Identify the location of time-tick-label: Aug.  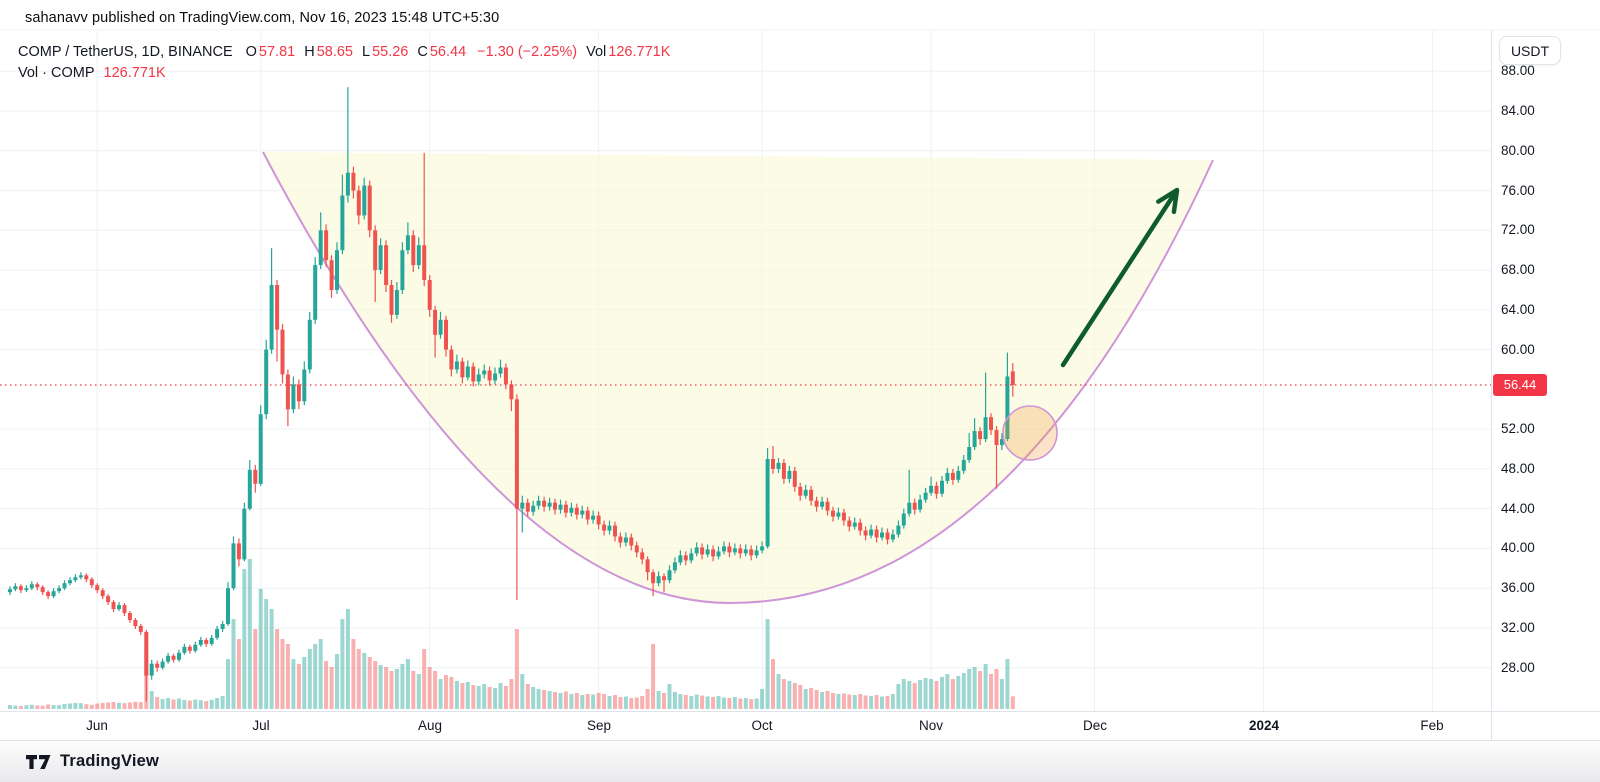
(430, 725).